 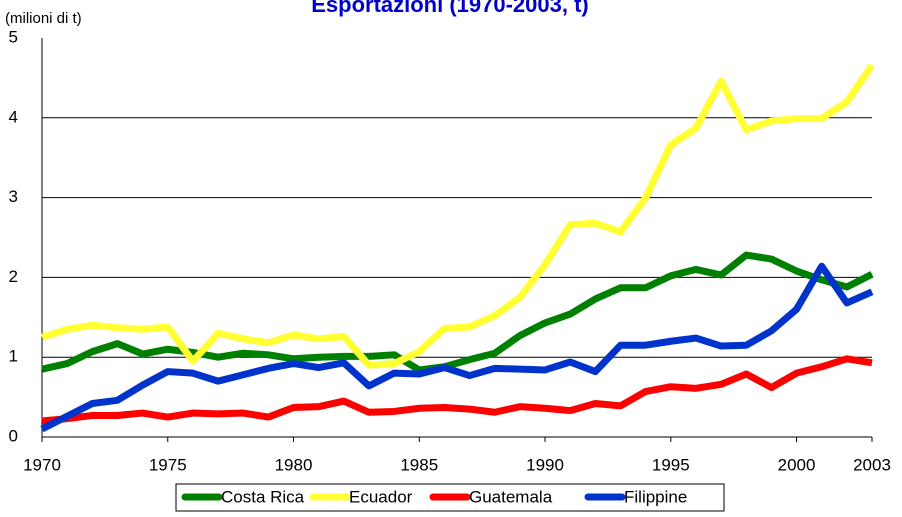 What do you see at coordinates (450, 8) in the screenshot?
I see `chart-title: Esportazioni (1970-2003, t)` at bounding box center [450, 8].